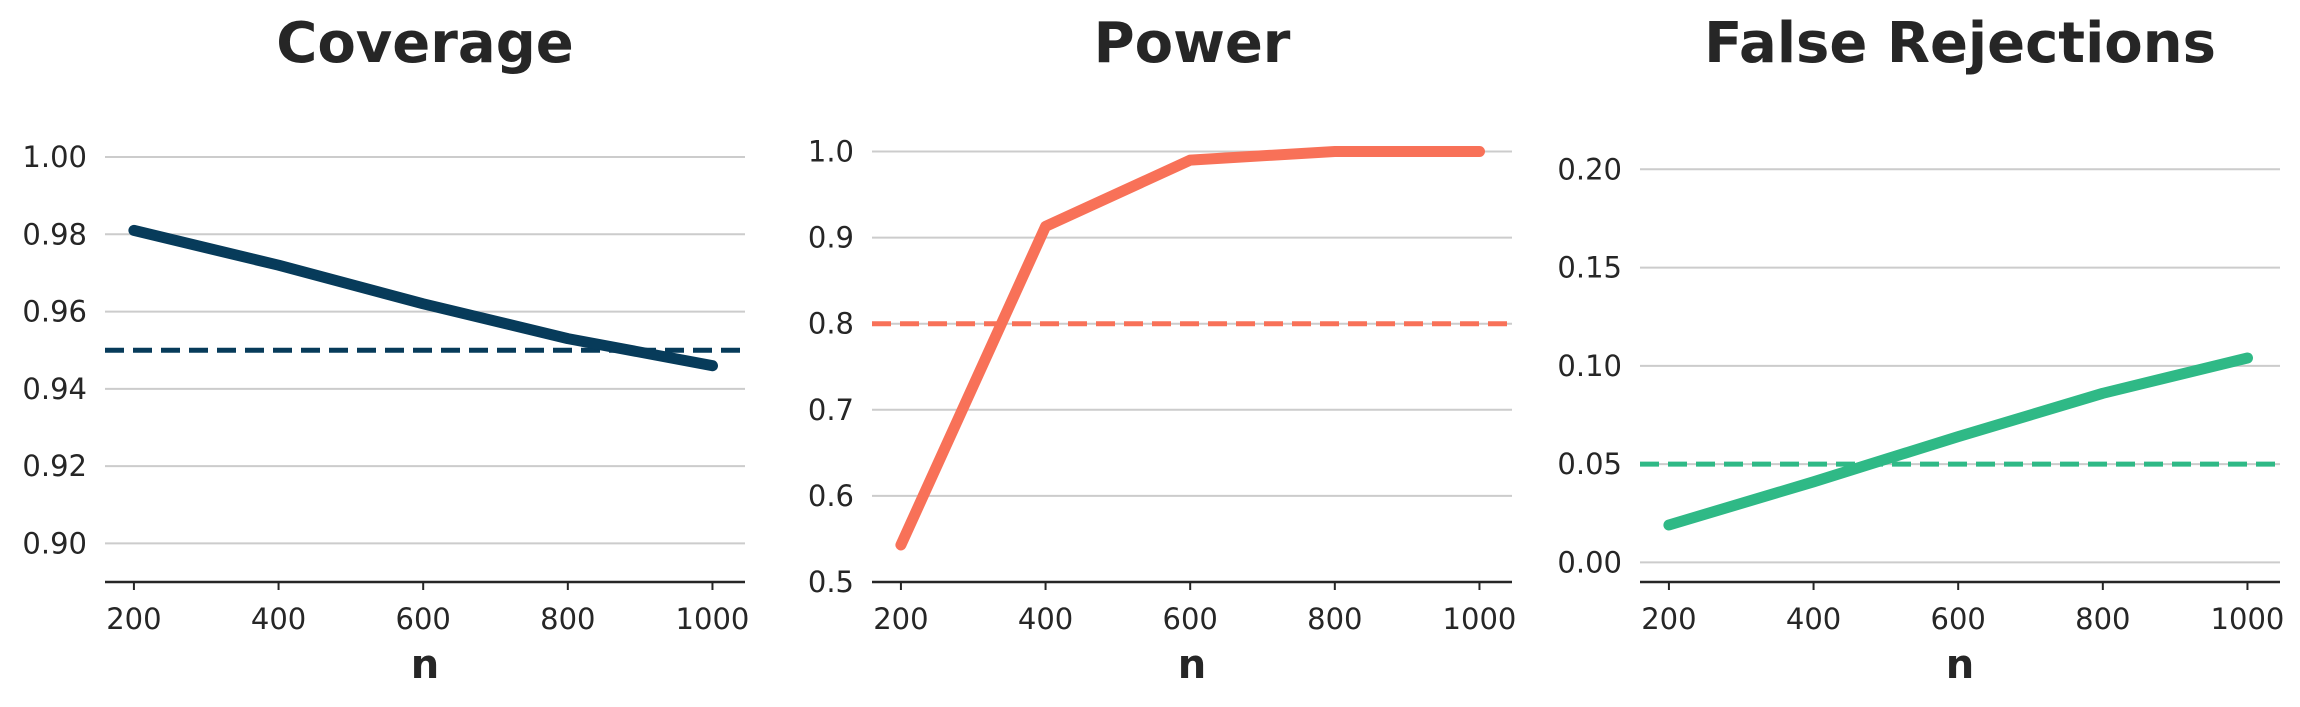  What do you see at coordinates (1192, 43) in the screenshot?
I see `power-title: Power` at bounding box center [1192, 43].